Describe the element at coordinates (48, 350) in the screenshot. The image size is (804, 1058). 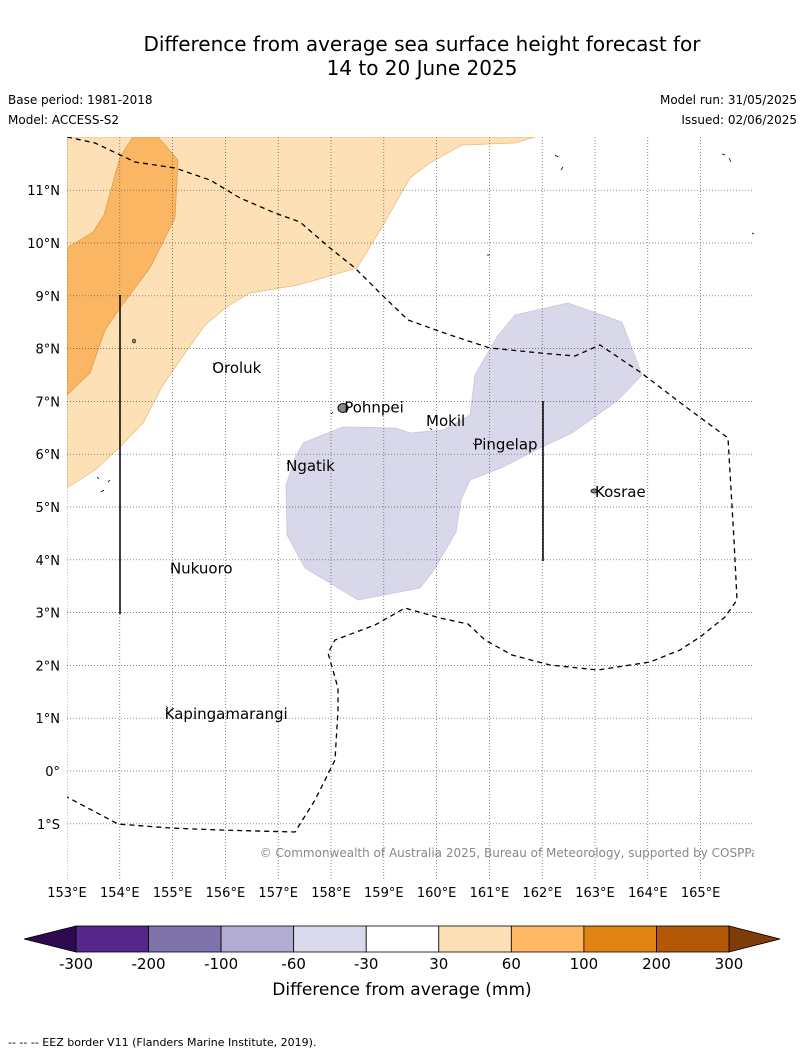
I see `latitude-tick-label: 8°N` at that location.